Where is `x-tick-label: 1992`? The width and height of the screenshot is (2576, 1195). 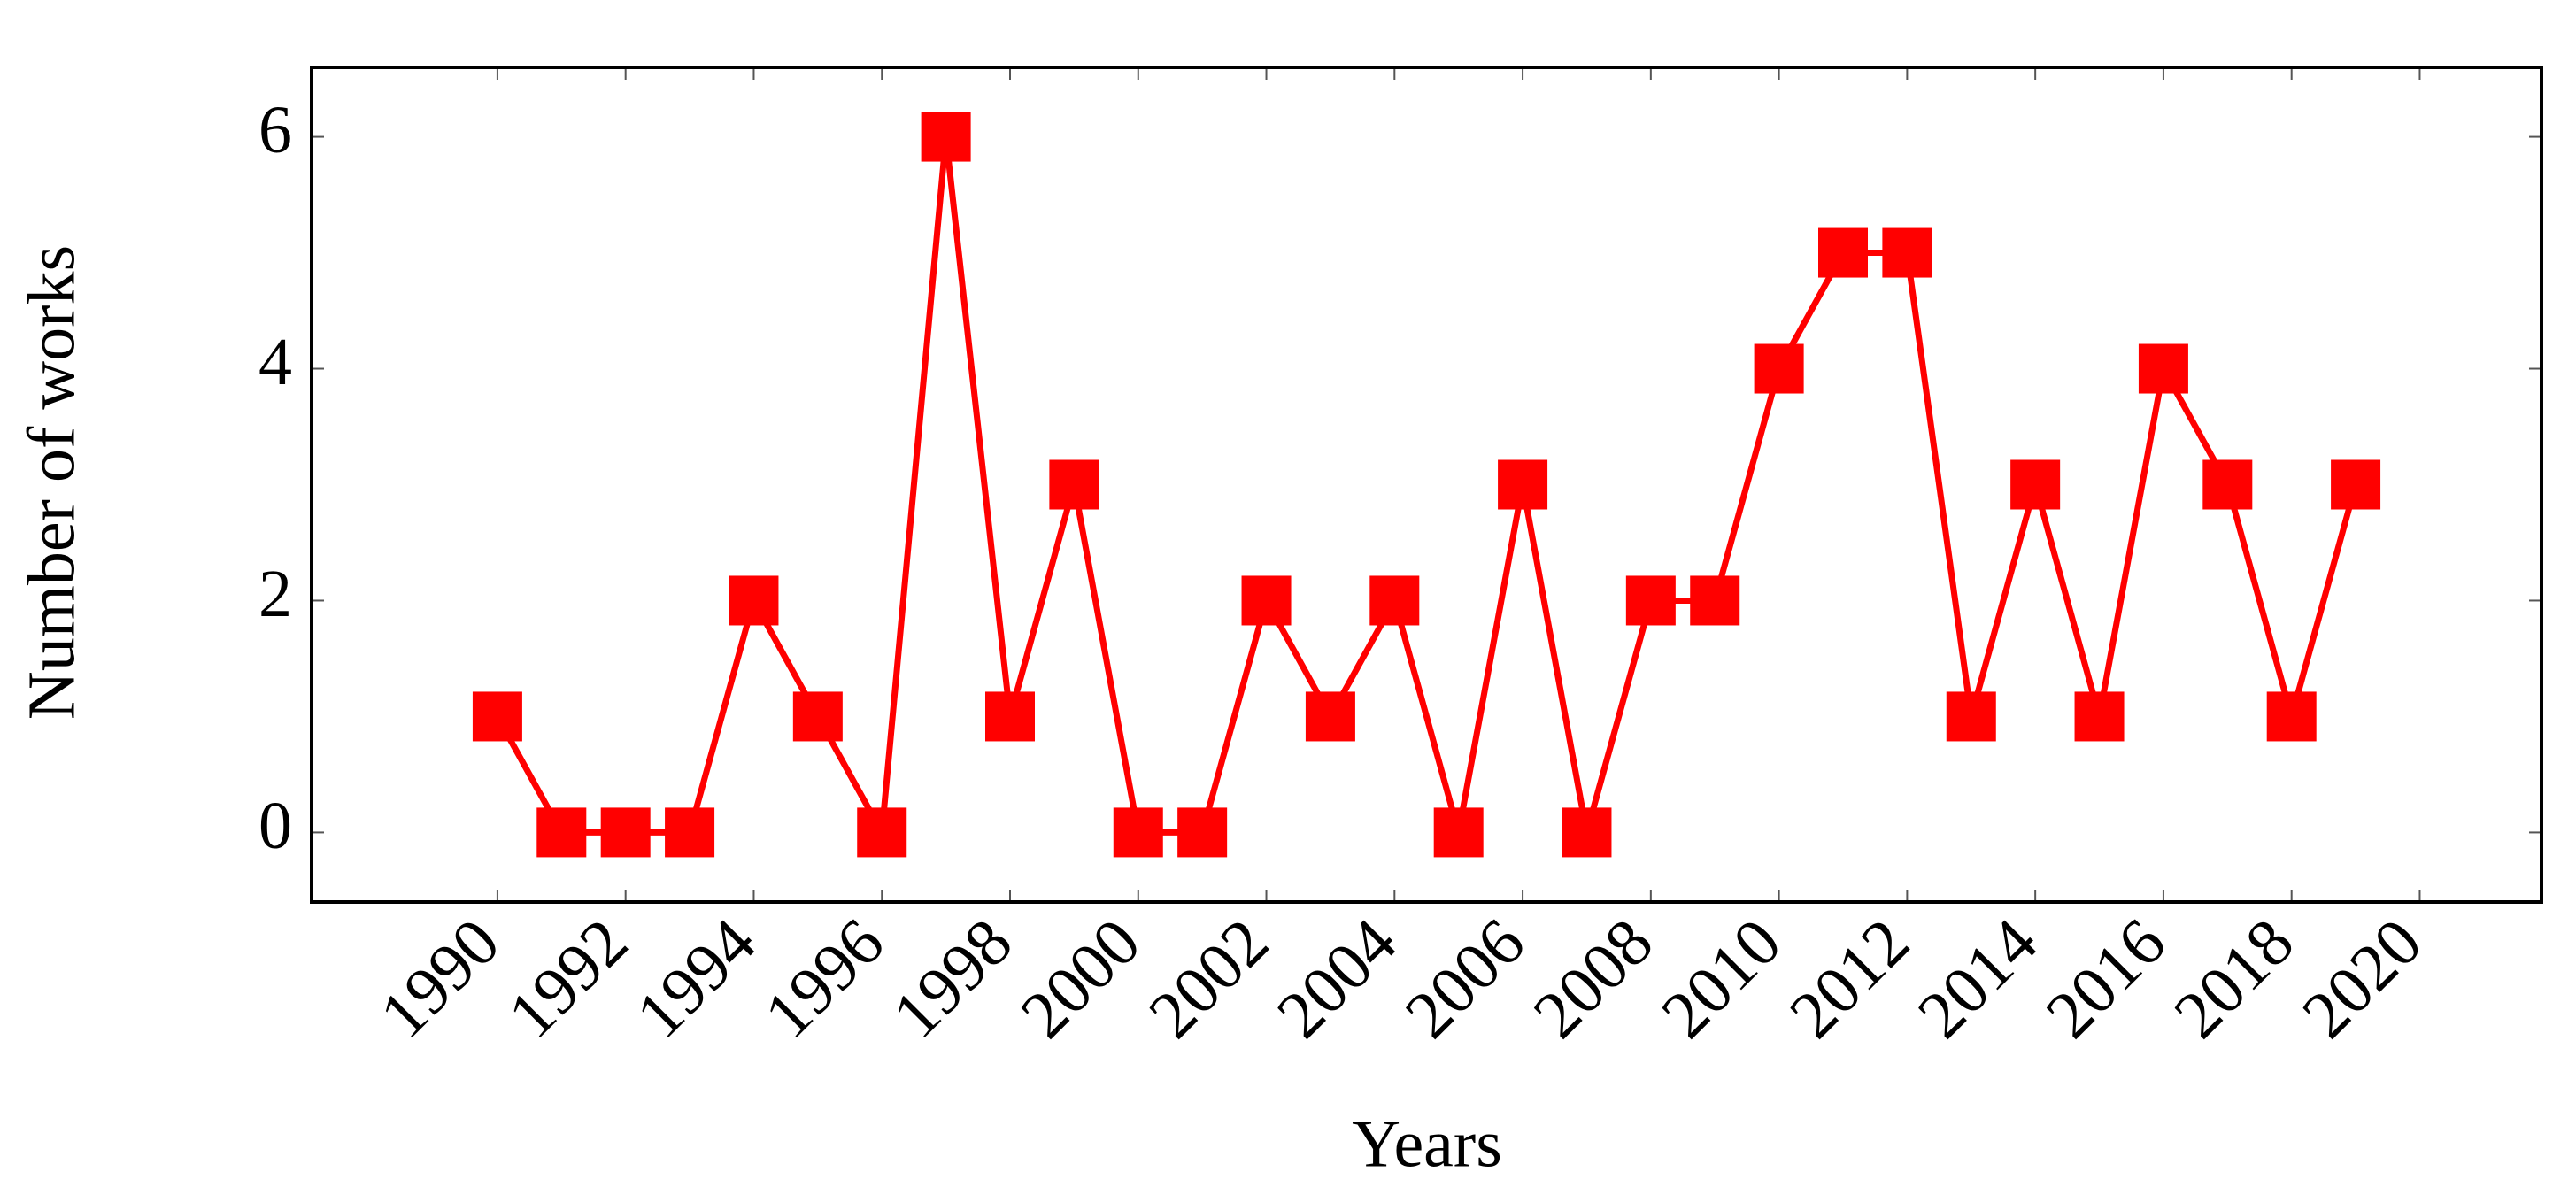 x-tick-label: 1992 is located at coordinates (568, 978).